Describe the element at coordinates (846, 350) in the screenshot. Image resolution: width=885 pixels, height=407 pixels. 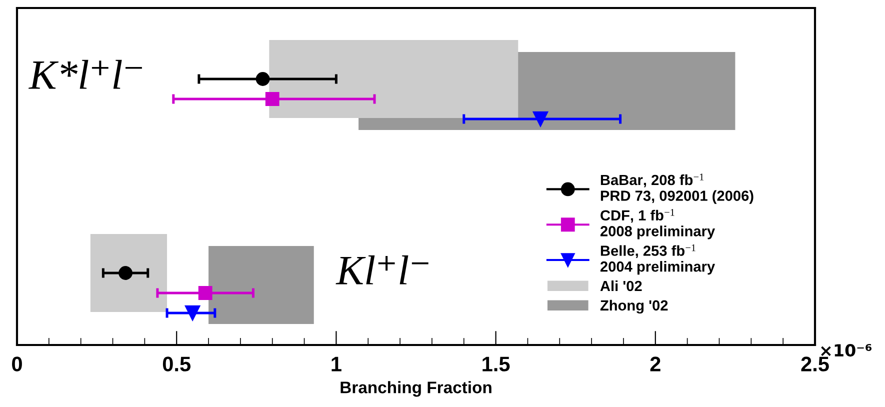
I see `text: ×10⁻⁶` at that location.